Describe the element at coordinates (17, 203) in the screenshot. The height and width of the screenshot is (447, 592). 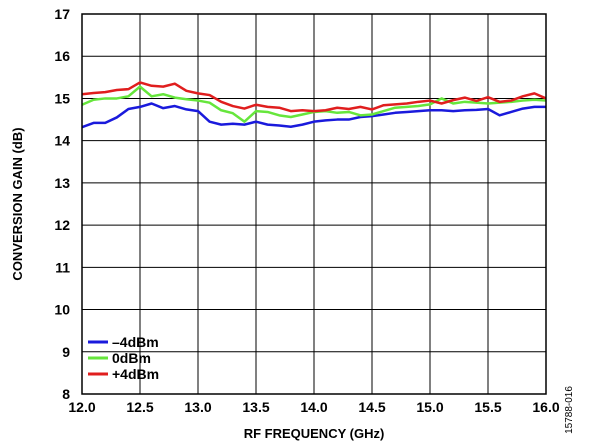
I see `y-axis-label: CONVERSION GAIN (dB)` at that location.